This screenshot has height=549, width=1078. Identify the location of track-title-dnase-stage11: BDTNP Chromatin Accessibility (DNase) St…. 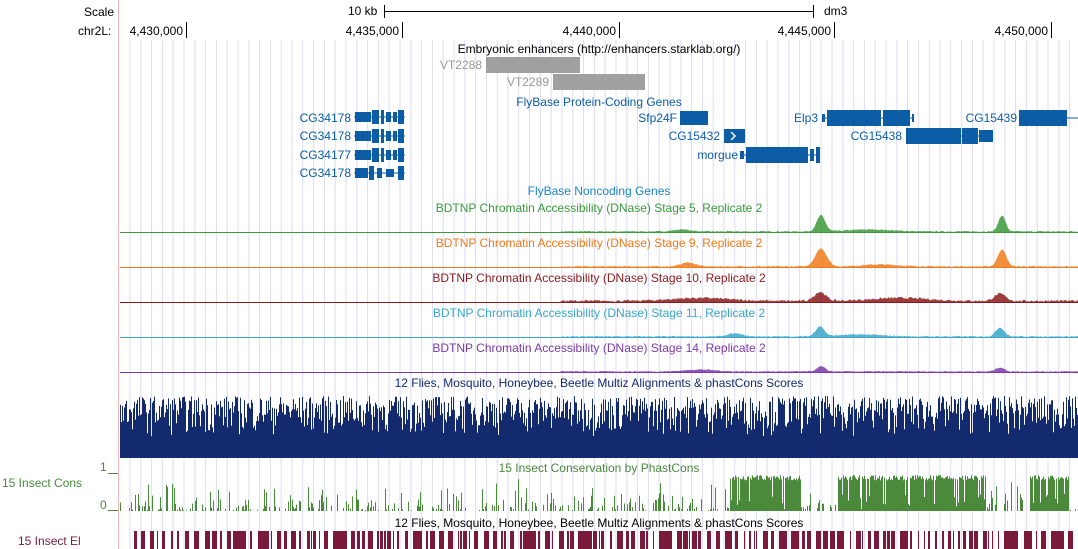
(599, 313).